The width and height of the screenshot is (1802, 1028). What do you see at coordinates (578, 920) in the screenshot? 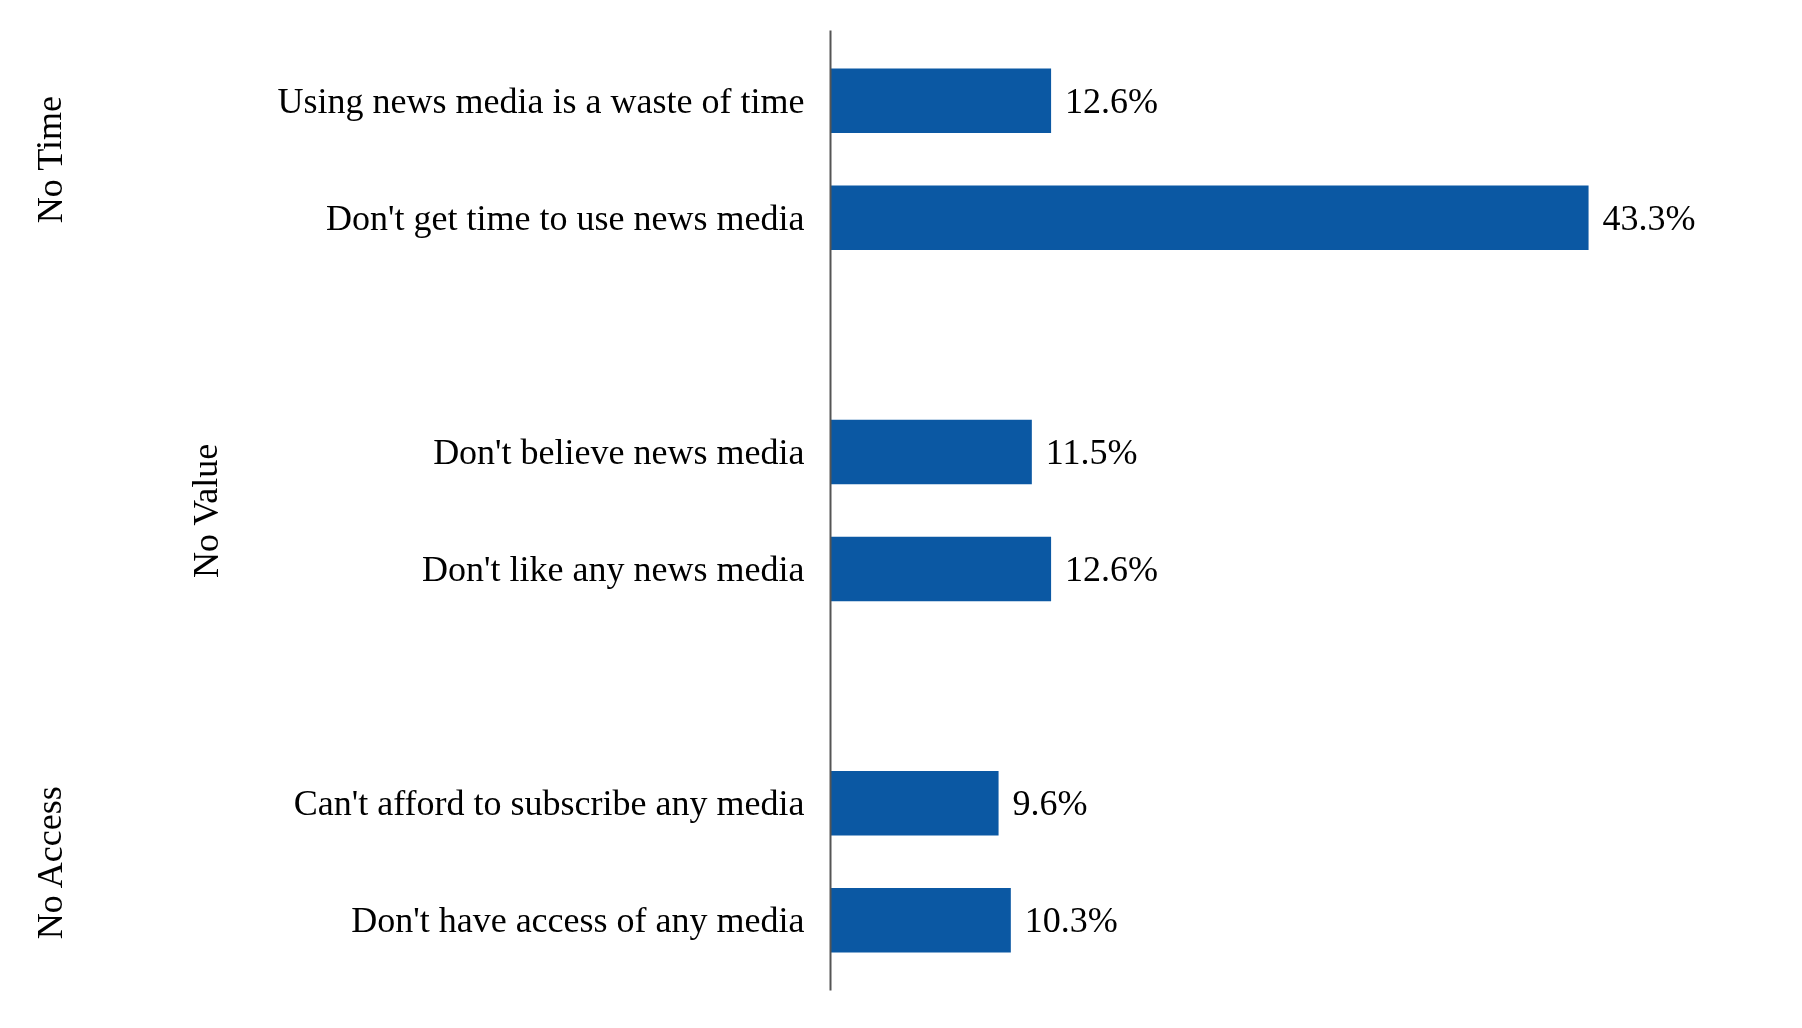
I see `y-tick-label: Don't have access of any media` at bounding box center [578, 920].